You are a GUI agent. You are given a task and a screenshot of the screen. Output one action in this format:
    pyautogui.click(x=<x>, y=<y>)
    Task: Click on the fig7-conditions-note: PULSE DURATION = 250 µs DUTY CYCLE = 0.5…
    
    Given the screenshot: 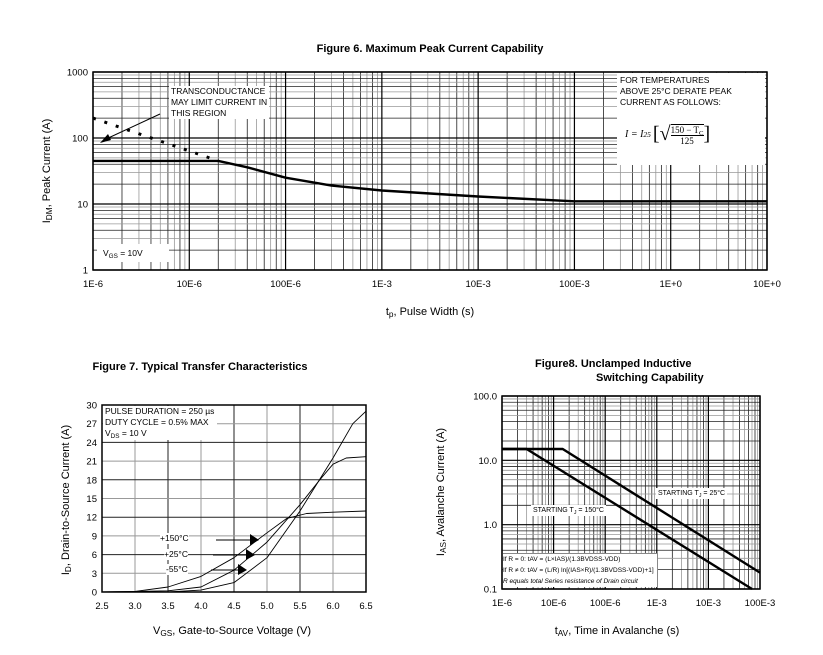 What is the action you would take?
    pyautogui.click(x=160, y=423)
    